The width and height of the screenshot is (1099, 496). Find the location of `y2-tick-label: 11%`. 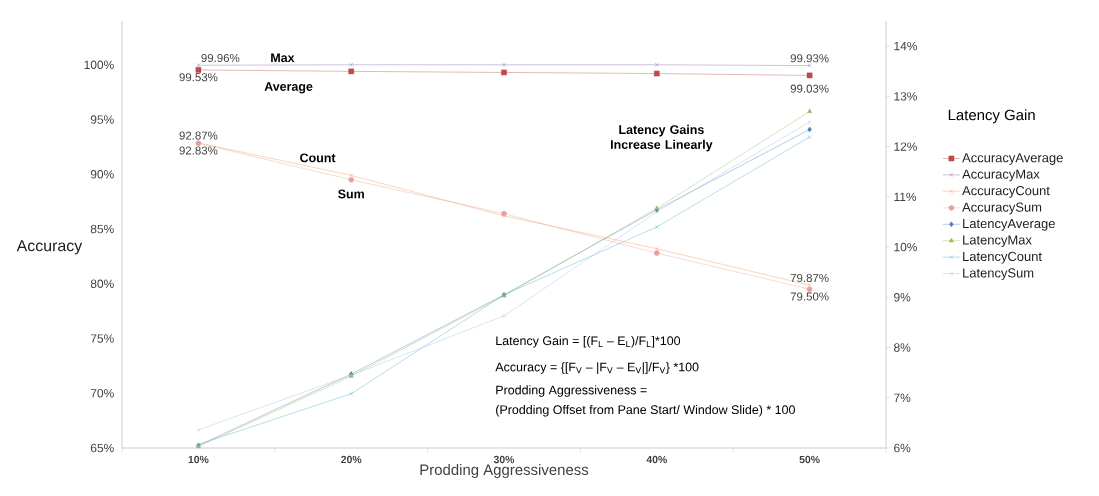

y2-tick-label: 11% is located at coordinates (905, 196).